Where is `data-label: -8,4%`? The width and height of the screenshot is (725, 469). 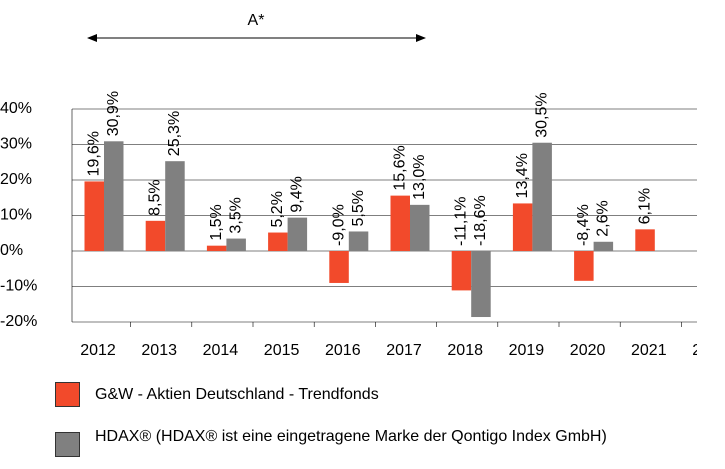
data-label: -8,4% is located at coordinates (583, 225).